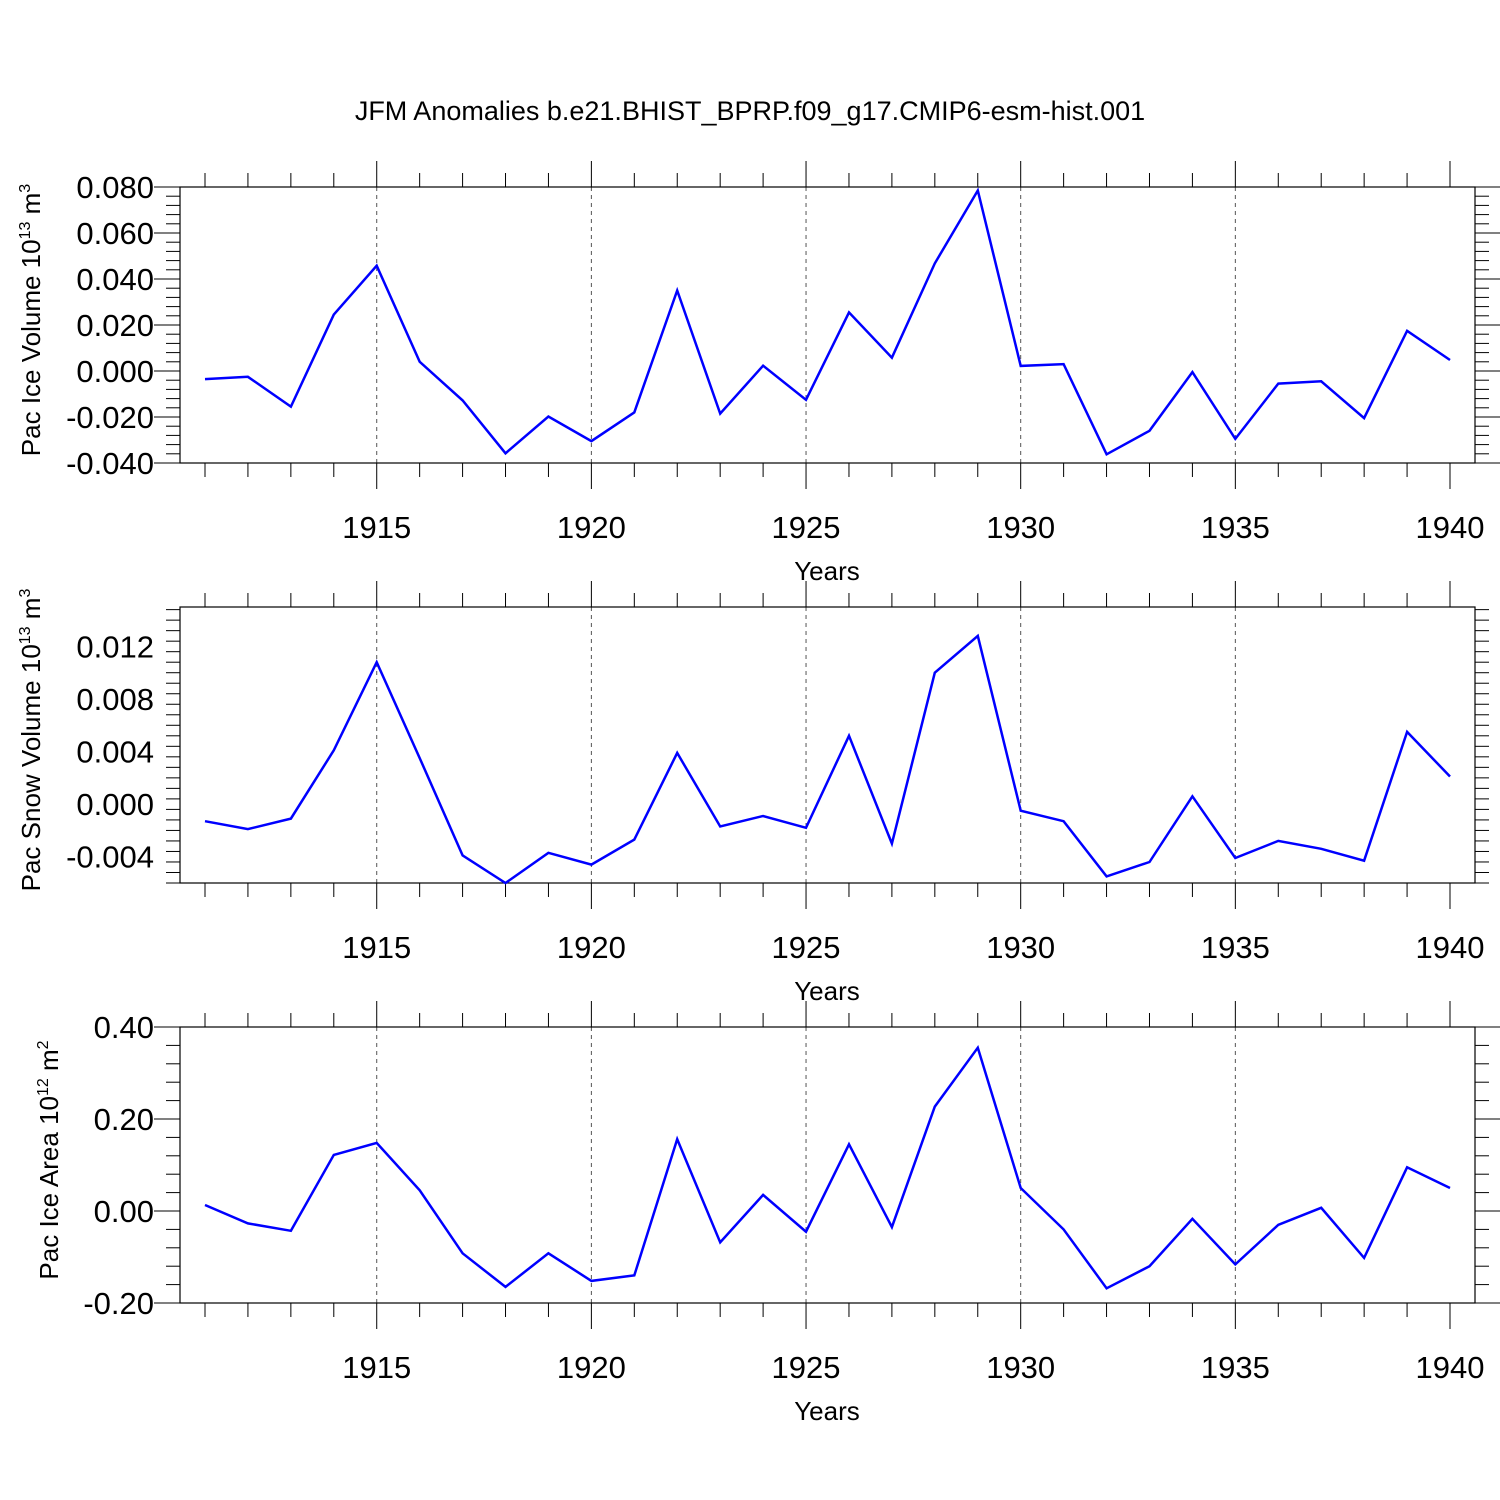  I want to click on y-tick-label: 0.20, so click(124, 1119).